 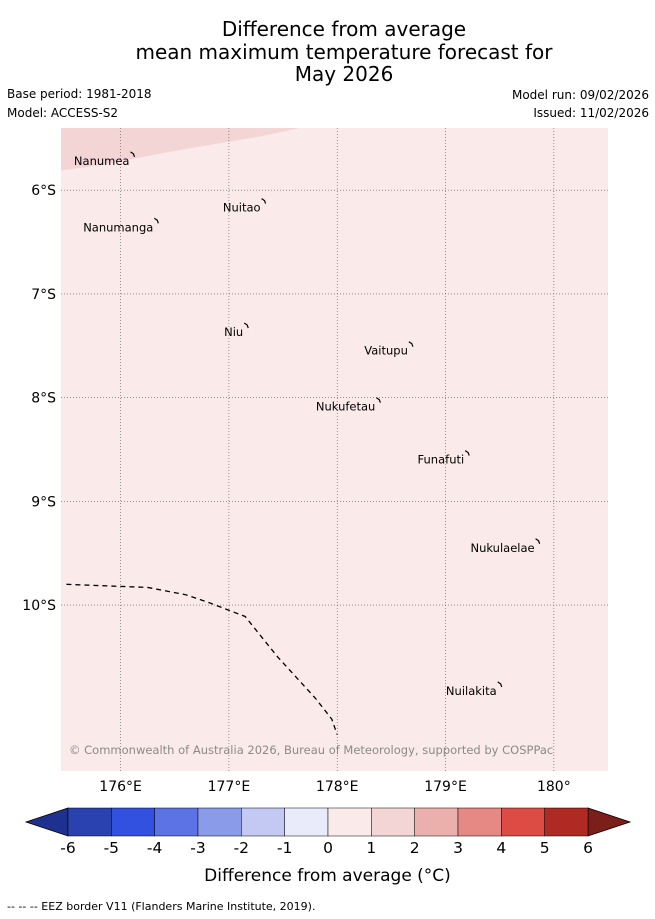 What do you see at coordinates (242, 208) in the screenshot?
I see `island-label: Nuitao` at bounding box center [242, 208].